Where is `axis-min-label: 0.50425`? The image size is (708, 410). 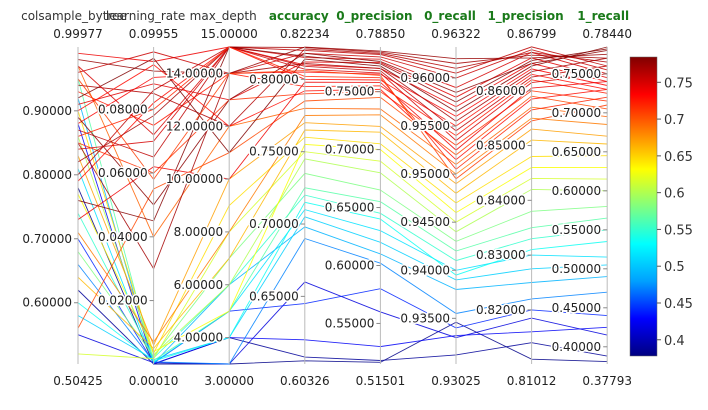 axis-min-label: 0.50425 is located at coordinates (78, 381).